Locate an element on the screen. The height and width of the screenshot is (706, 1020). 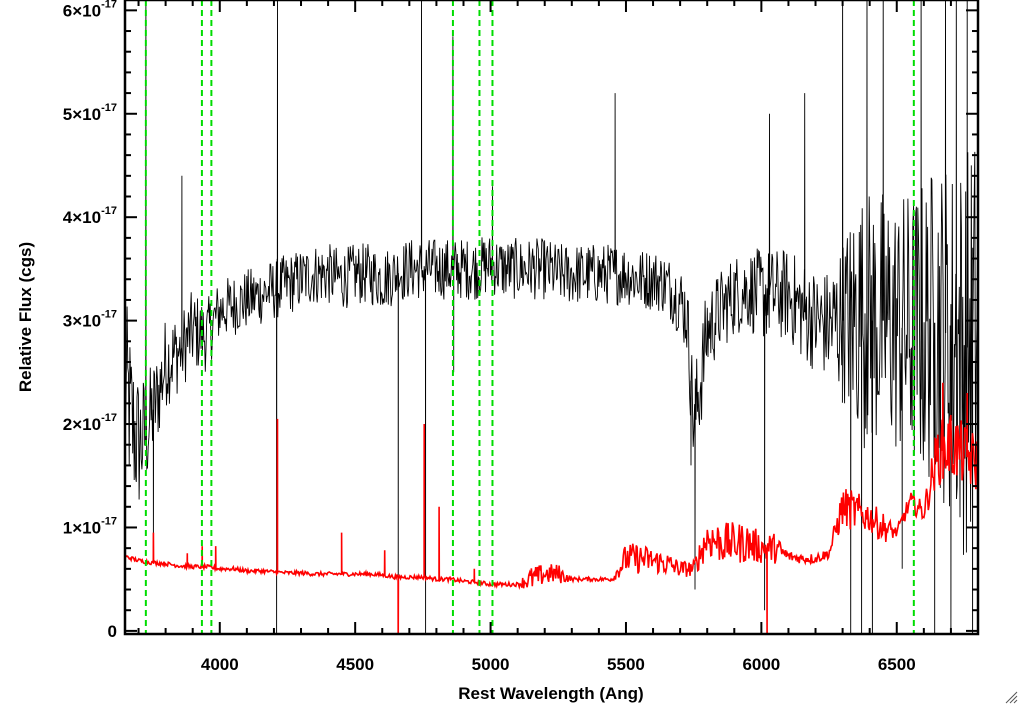
x-tick-label: 6500 is located at coordinates (897, 664).